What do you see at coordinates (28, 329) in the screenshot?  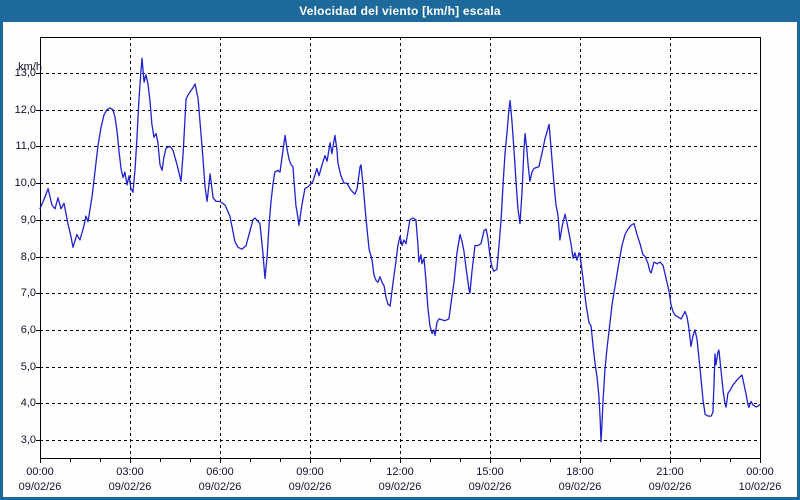 I see `y-axis-tick-label: 6,0` at bounding box center [28, 329].